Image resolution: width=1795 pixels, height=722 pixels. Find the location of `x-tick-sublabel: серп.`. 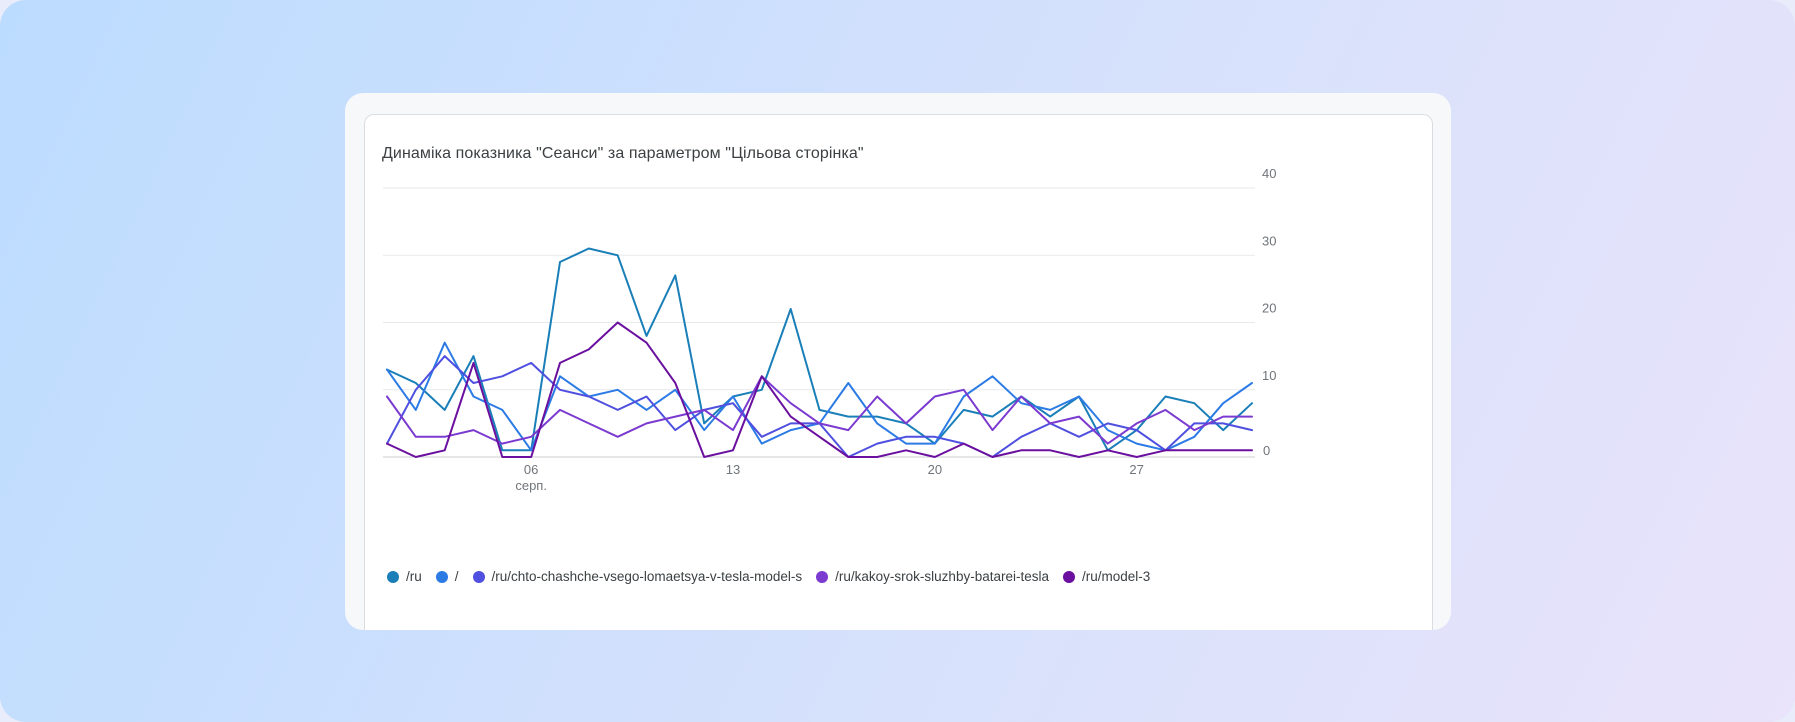

x-tick-sublabel: серп. is located at coordinates (531, 485).